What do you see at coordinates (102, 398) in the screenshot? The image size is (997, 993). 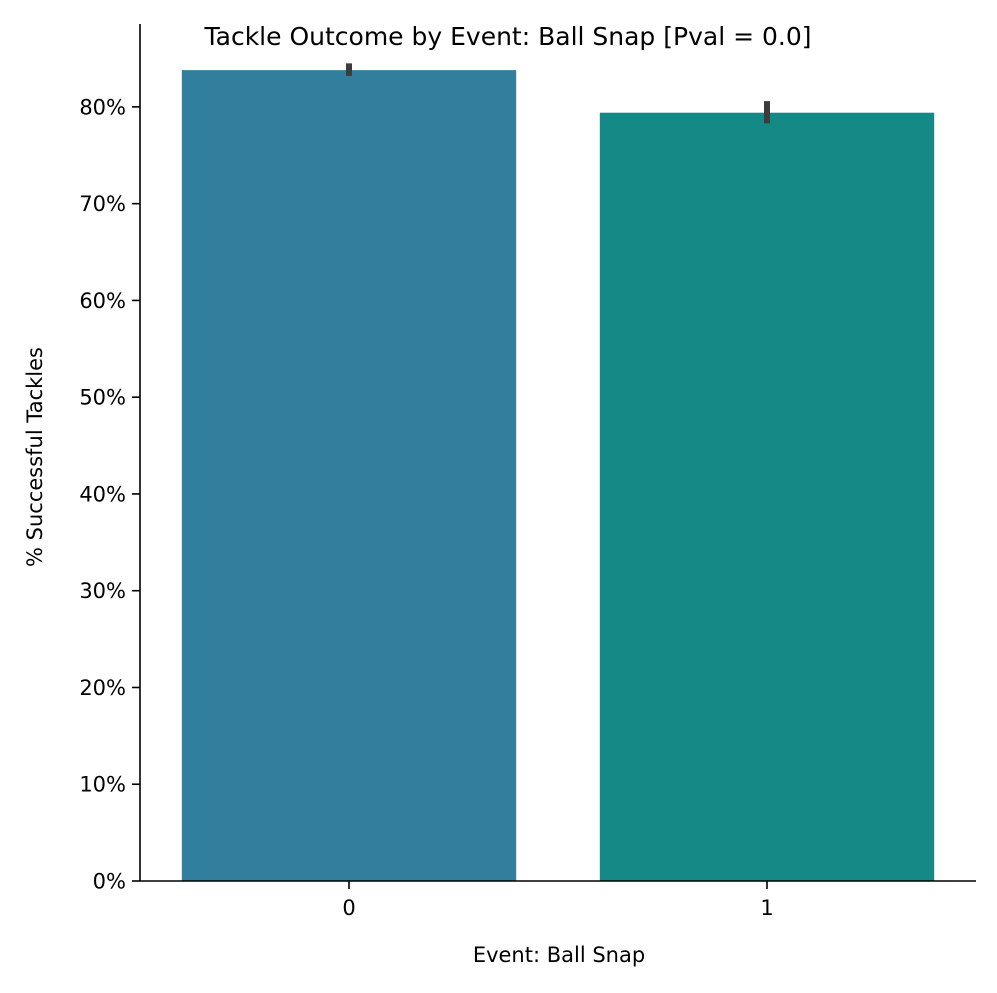 I see `y-tick-label: 50%` at bounding box center [102, 398].